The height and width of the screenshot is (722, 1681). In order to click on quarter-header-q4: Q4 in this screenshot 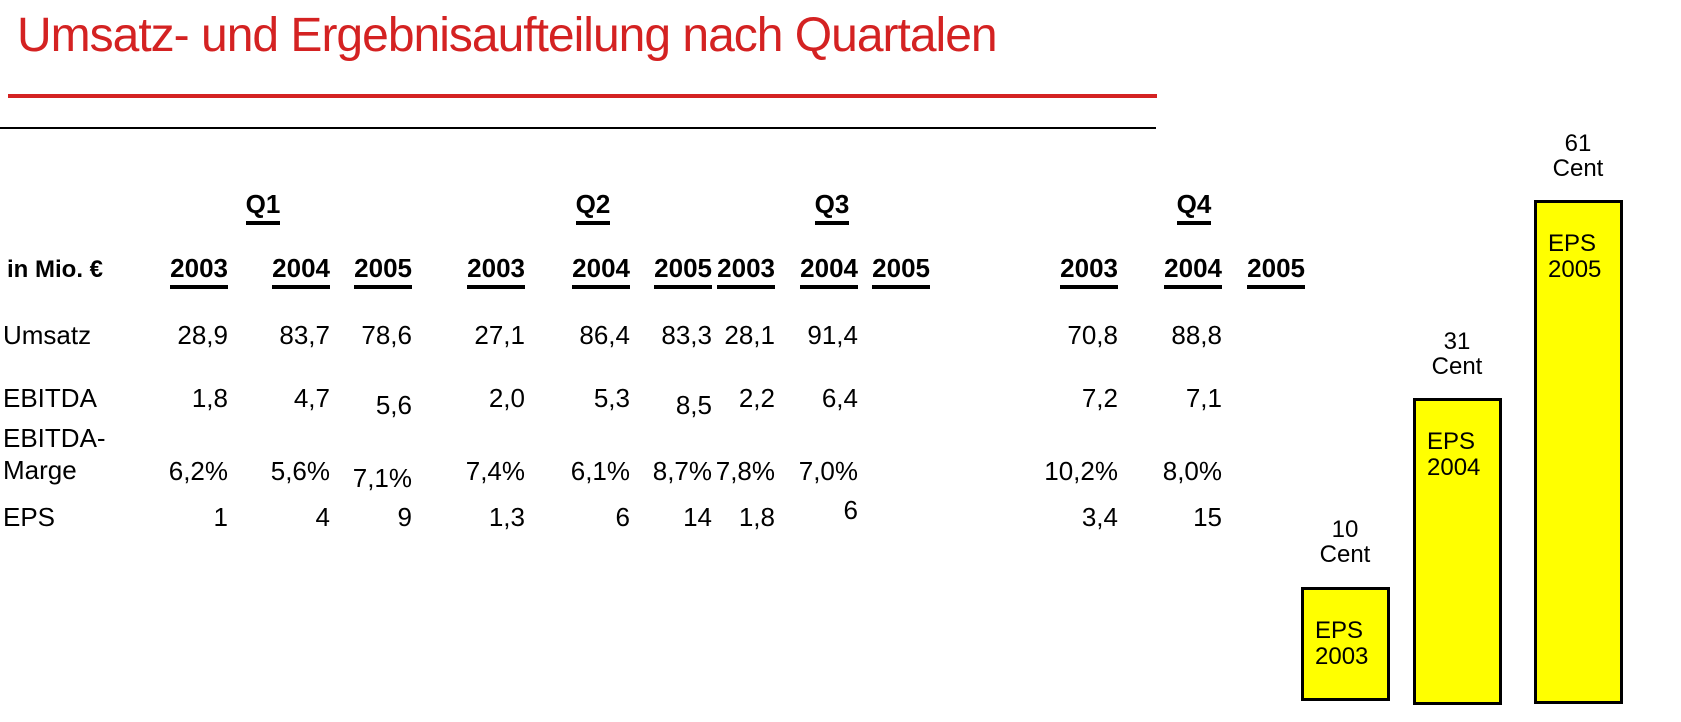, I will do `click(1194, 207)`.